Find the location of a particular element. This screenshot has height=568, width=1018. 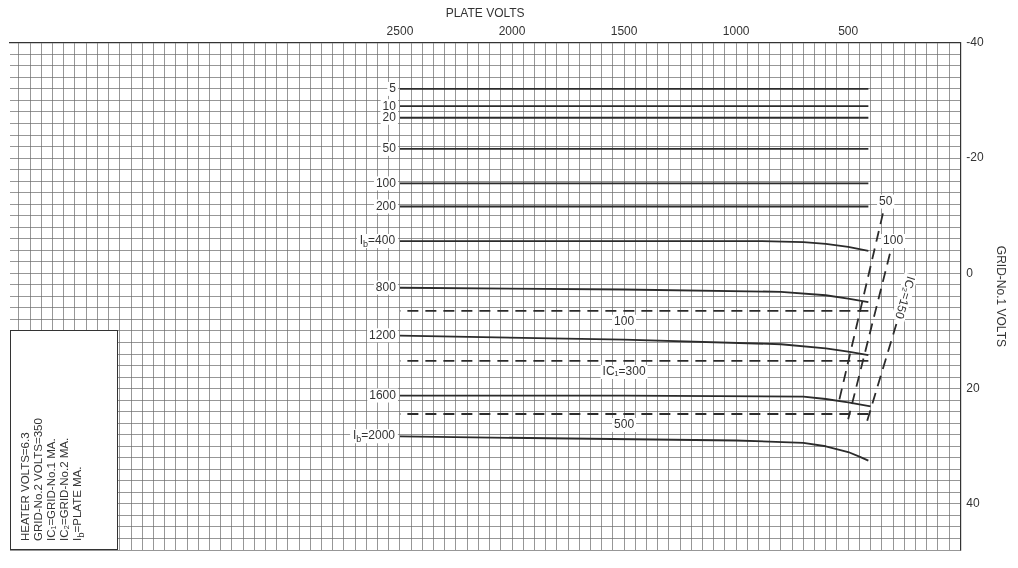

y-tick-label: -40 is located at coordinates (975, 42).